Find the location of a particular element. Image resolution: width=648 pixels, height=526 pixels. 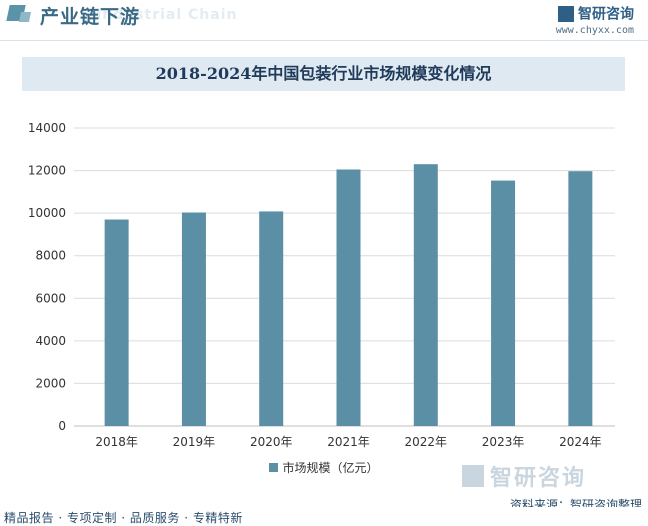

watermark-logo: 智研咨询 is located at coordinates (524, 476).